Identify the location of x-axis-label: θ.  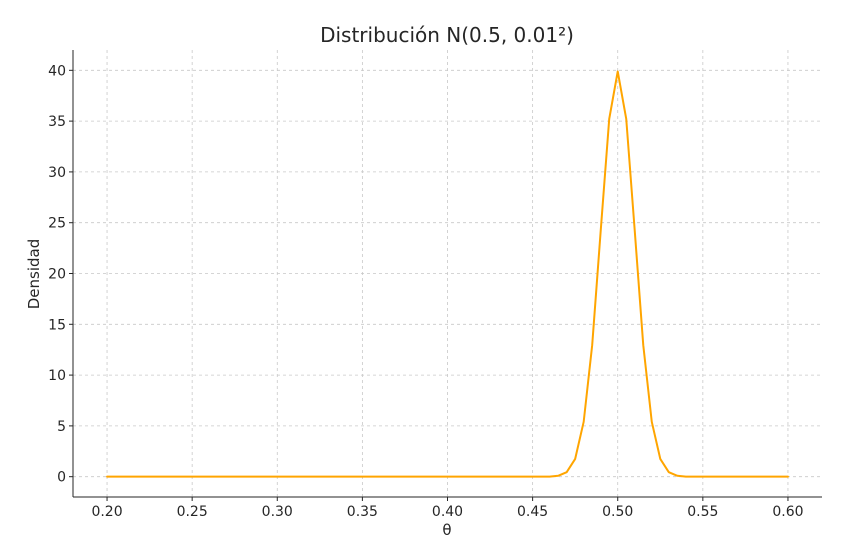
(446, 530).